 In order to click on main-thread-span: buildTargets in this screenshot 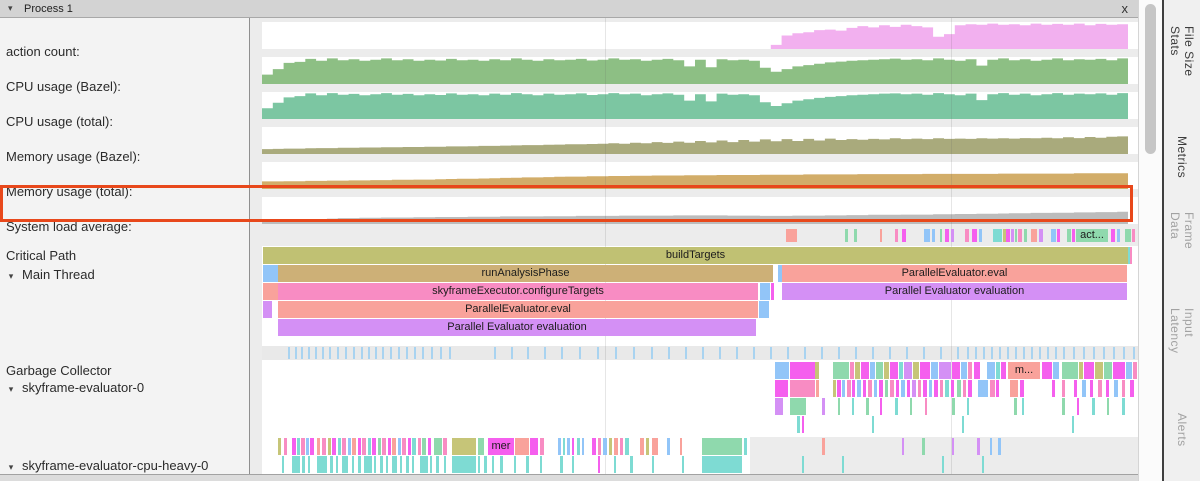, I will do `click(695, 255)`.